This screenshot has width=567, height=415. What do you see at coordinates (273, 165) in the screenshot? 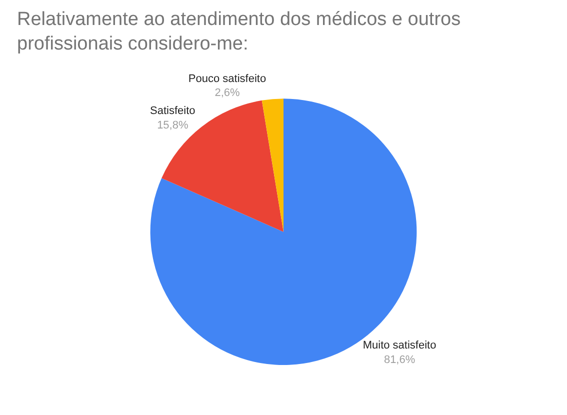
I see `pie-slice` at bounding box center [273, 165].